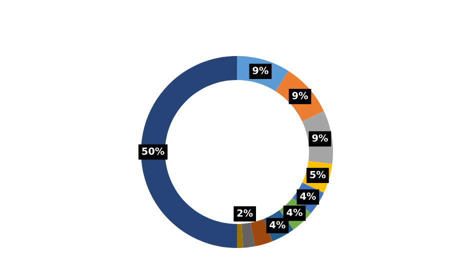  What do you see at coordinates (318, 174) in the screenshot?
I see `data-label: 5%` at bounding box center [318, 174].